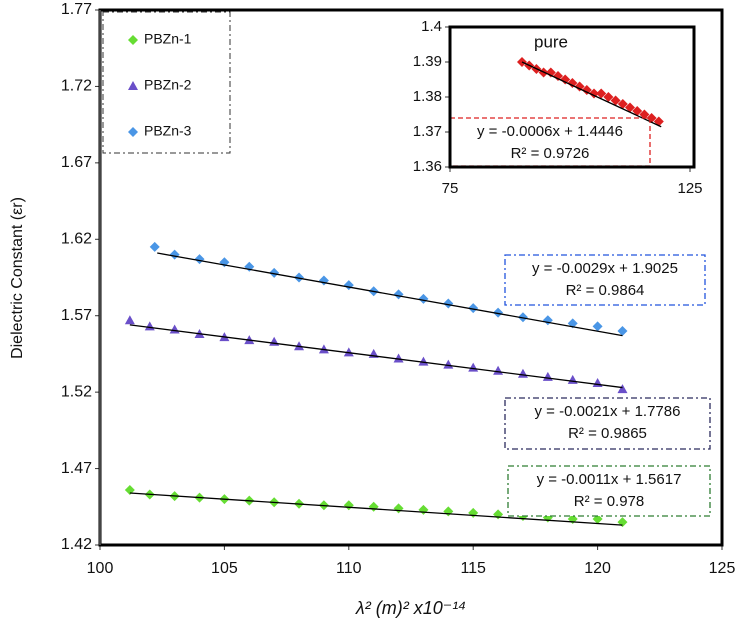 The width and height of the screenshot is (738, 628). I want to click on x-axis-label: λ² (m)² x10⁻¹⁴, so click(410, 608).